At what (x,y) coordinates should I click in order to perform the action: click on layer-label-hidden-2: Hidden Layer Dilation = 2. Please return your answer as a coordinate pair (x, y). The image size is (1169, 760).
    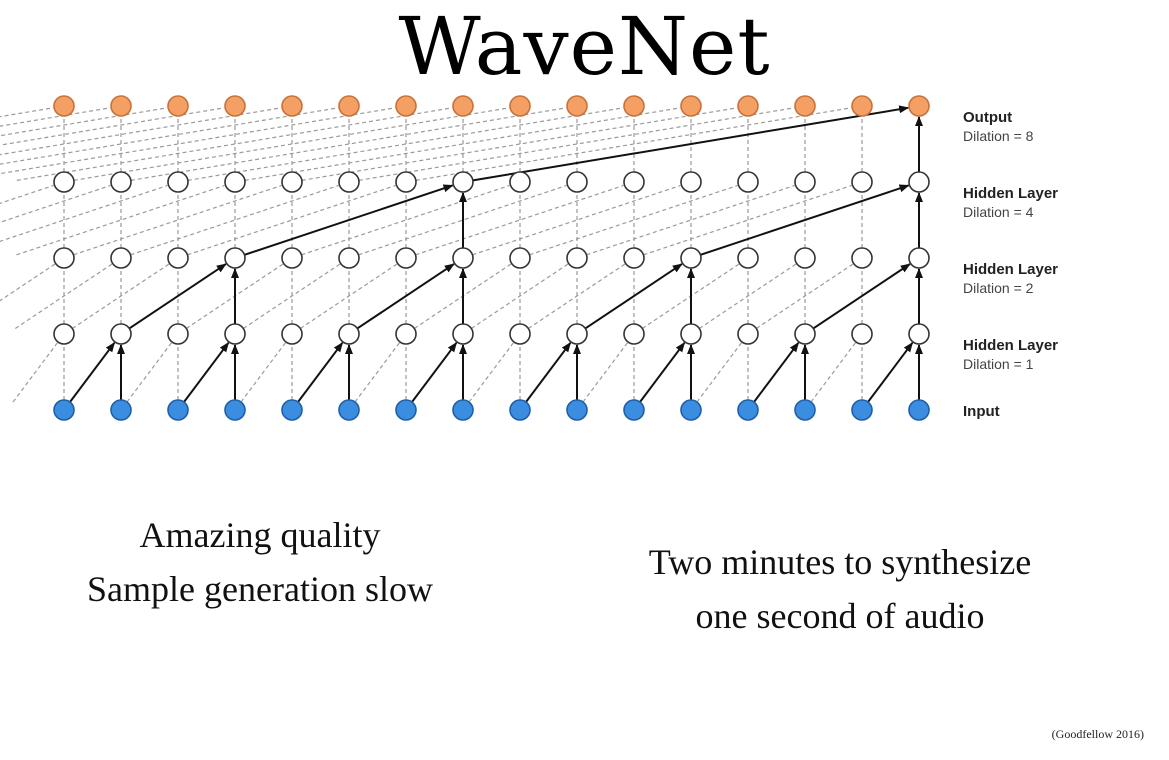
    Looking at the image, I should click on (1010, 278).